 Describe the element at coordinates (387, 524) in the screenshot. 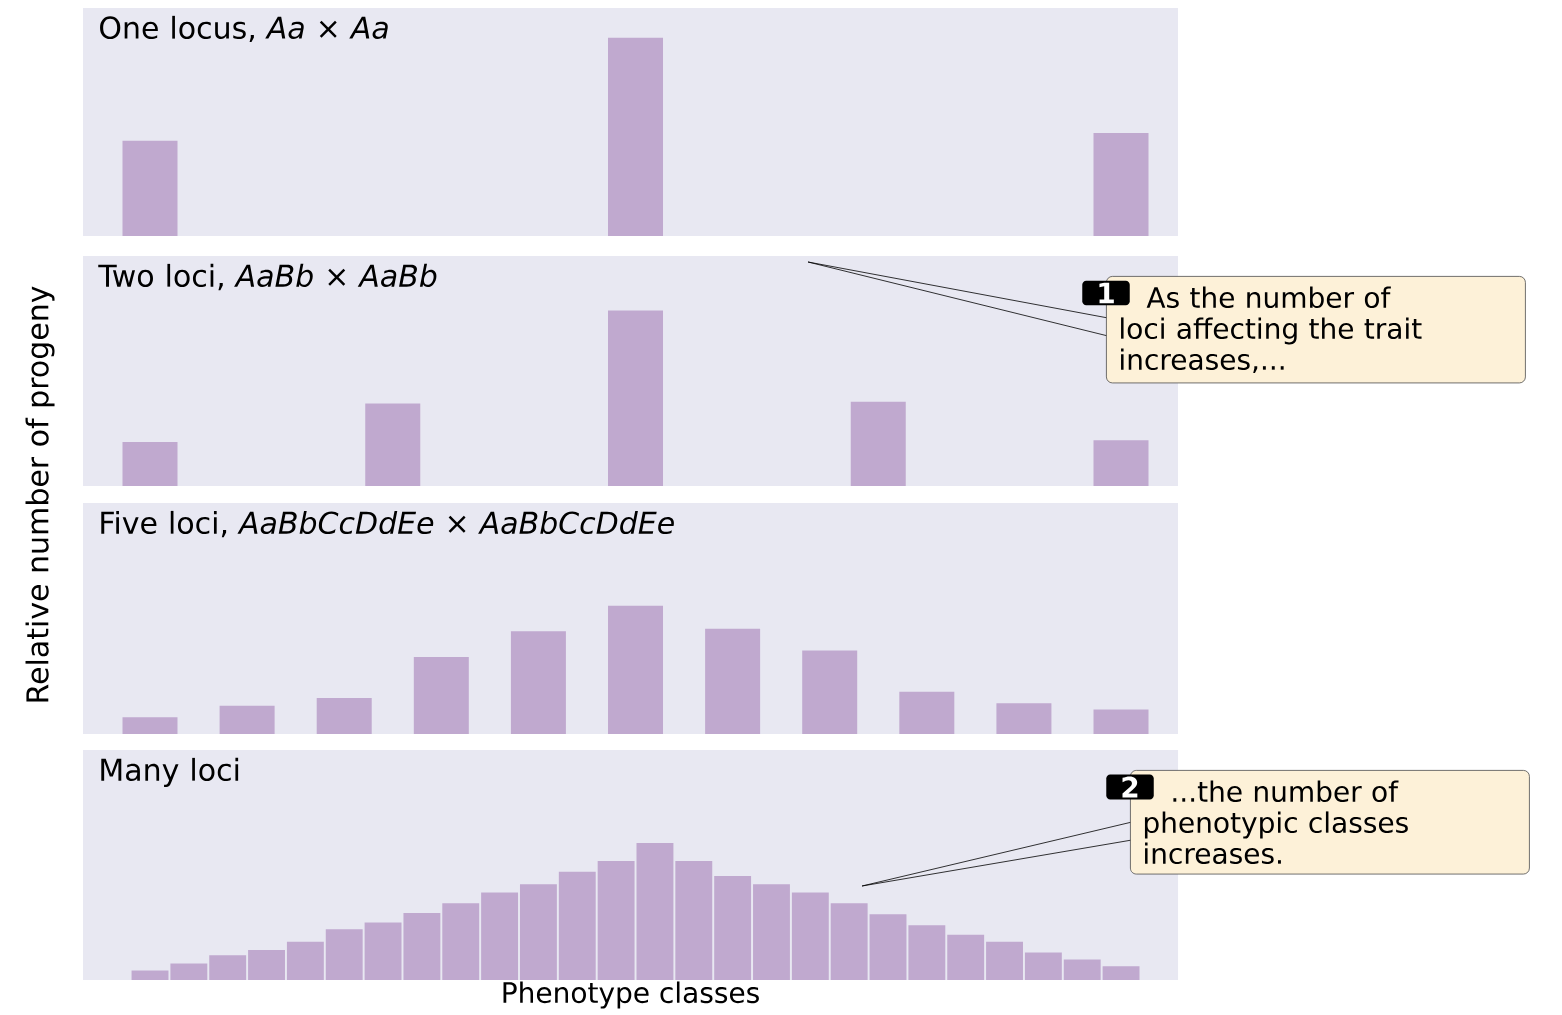

I see `chart-title: Five loci, AaBbCcDdEe × AaBbCcDdEe` at that location.